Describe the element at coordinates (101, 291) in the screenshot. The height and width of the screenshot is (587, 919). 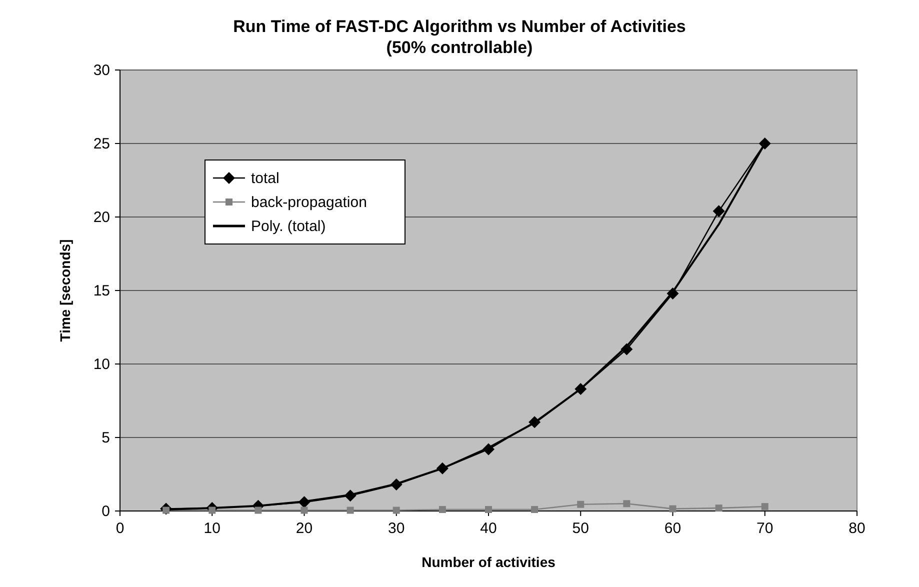
I see `y-tick-label: 15` at that location.